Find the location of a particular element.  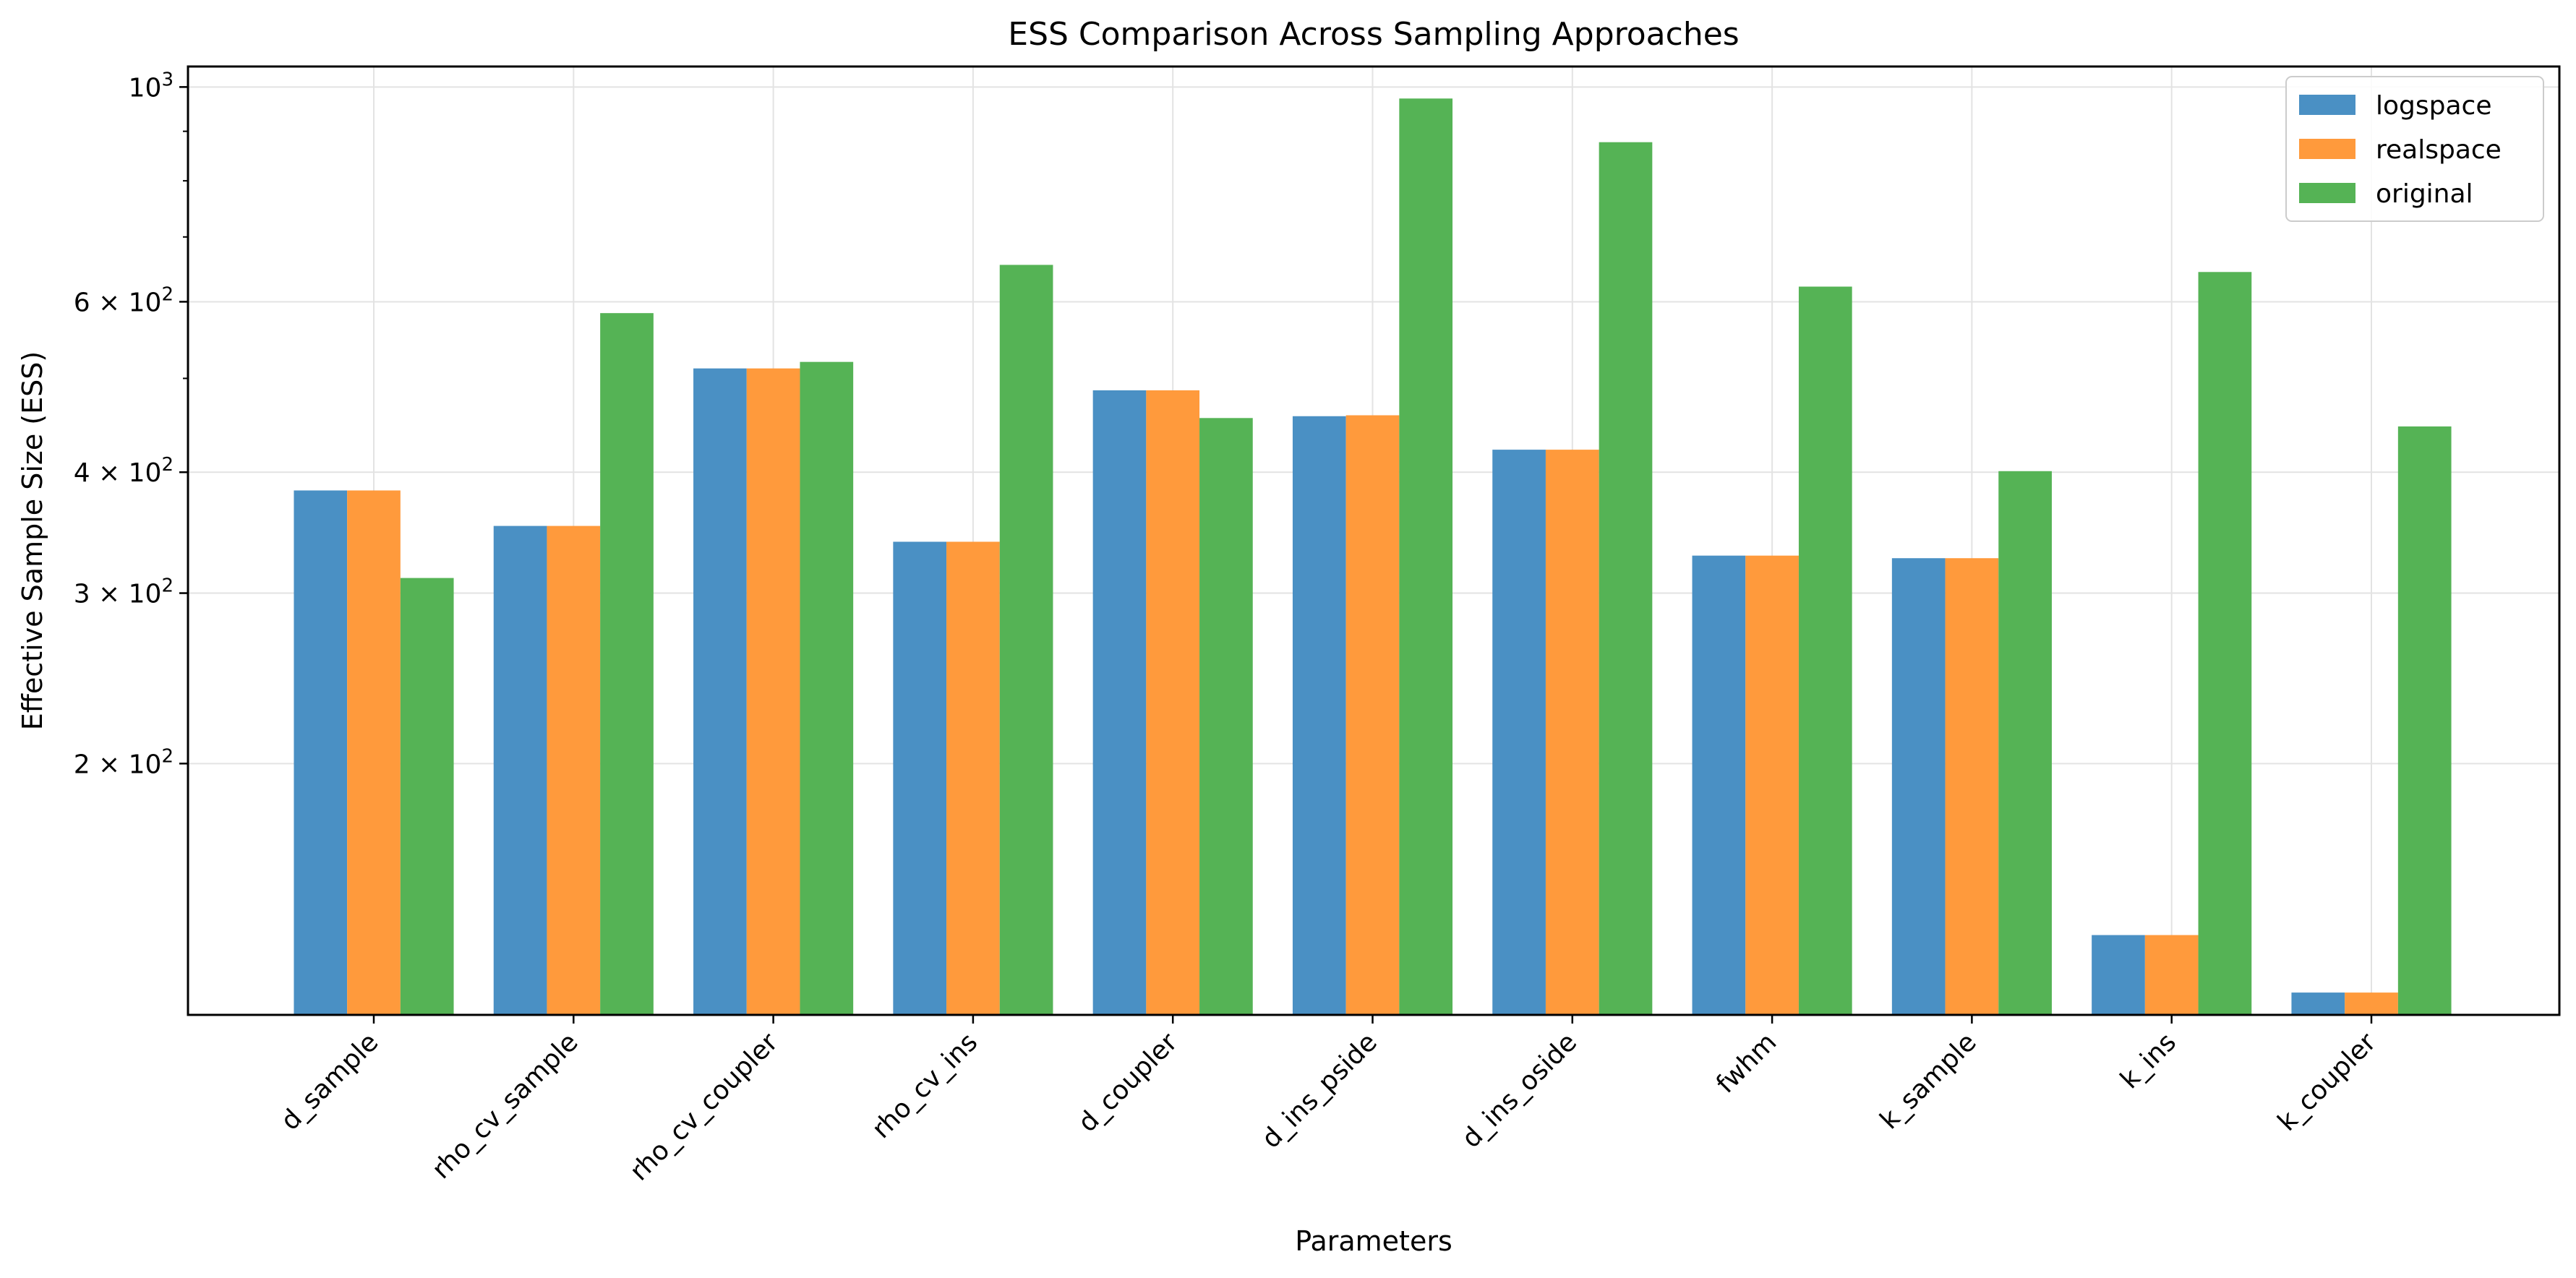

legend-swatch-logspace is located at coordinates (2327, 105).